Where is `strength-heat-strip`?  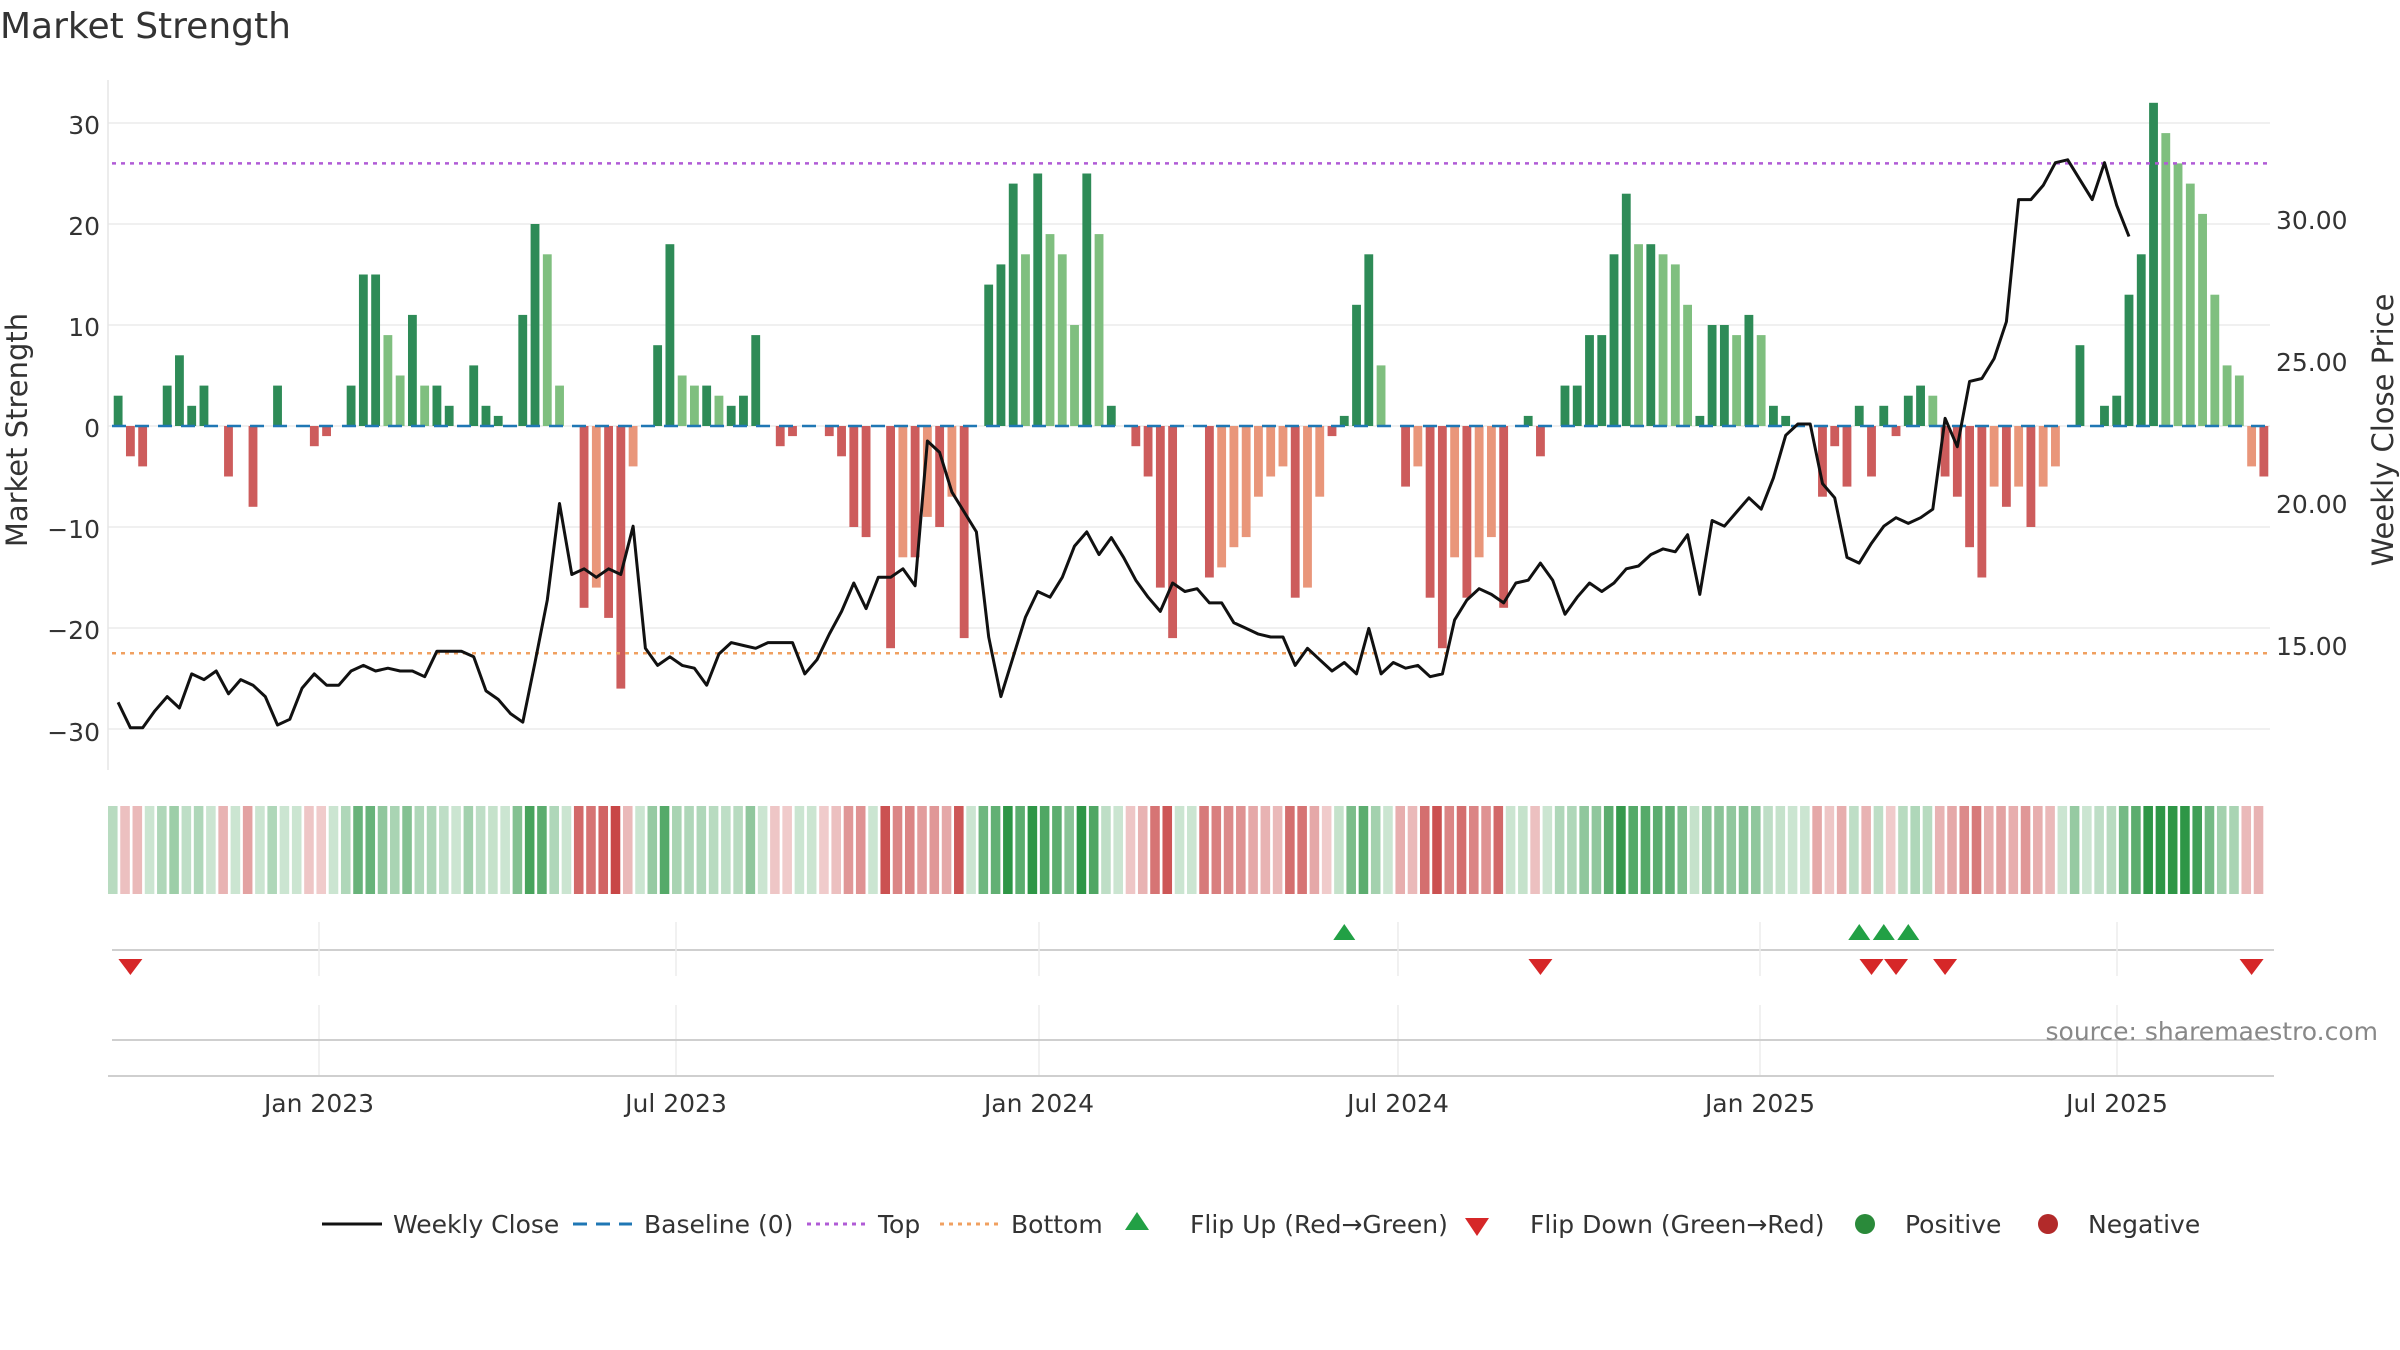
strength-heat-strip is located at coordinates (1186, 850).